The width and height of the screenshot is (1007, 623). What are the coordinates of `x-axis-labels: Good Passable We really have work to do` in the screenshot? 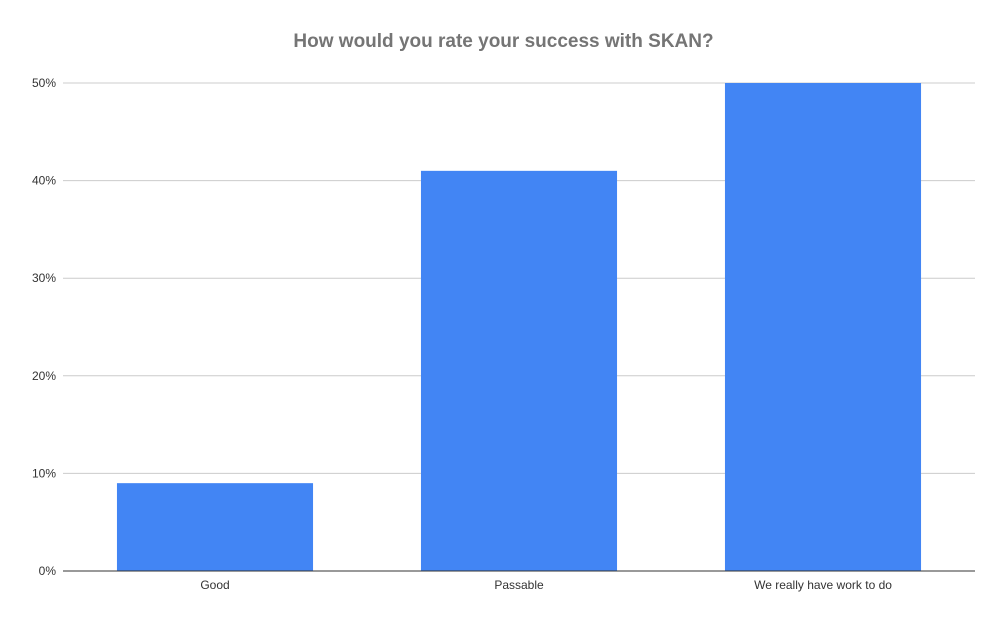 It's located at (546, 585).